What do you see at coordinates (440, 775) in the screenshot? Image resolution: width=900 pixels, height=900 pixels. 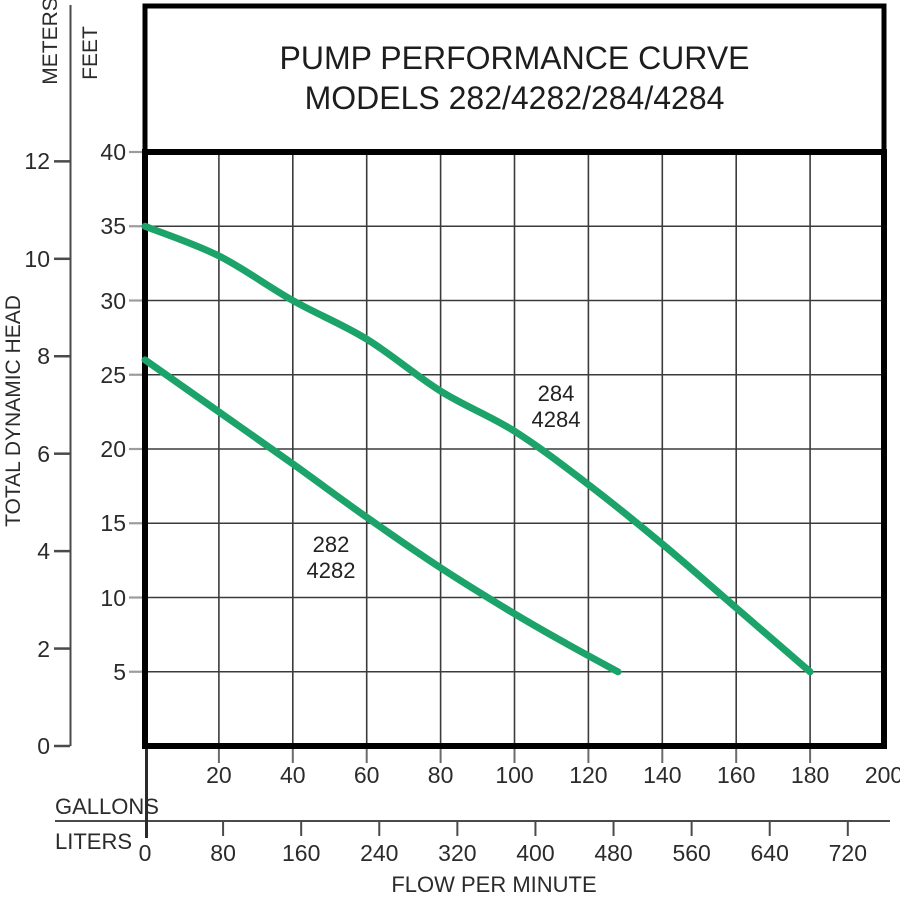 I see `gallons-tick-label: 80` at bounding box center [440, 775].